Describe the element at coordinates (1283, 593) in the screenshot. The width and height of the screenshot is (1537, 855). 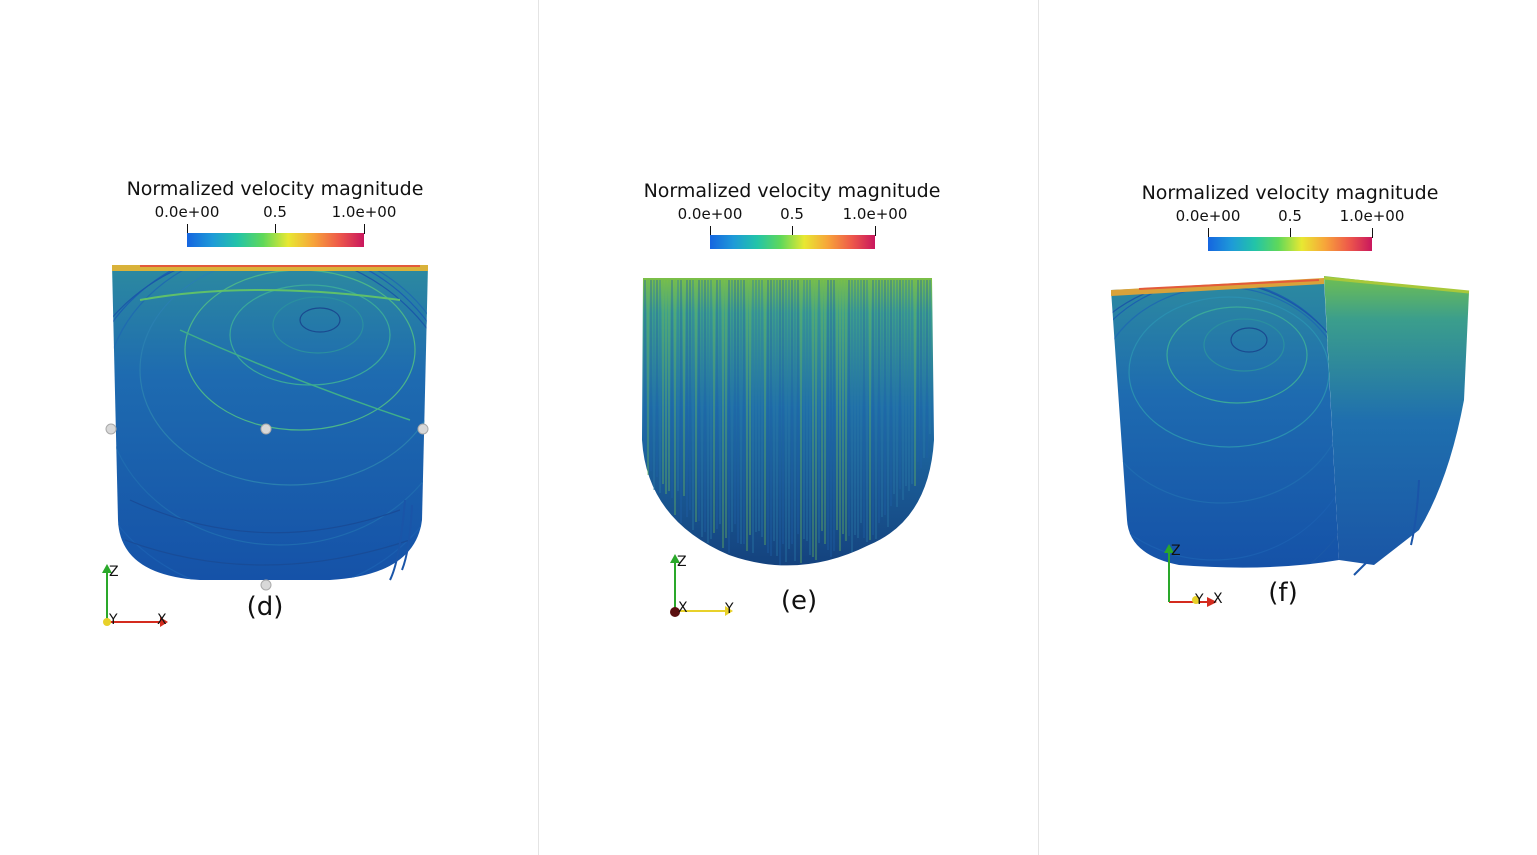
I see `panel-caption: (f)` at that location.